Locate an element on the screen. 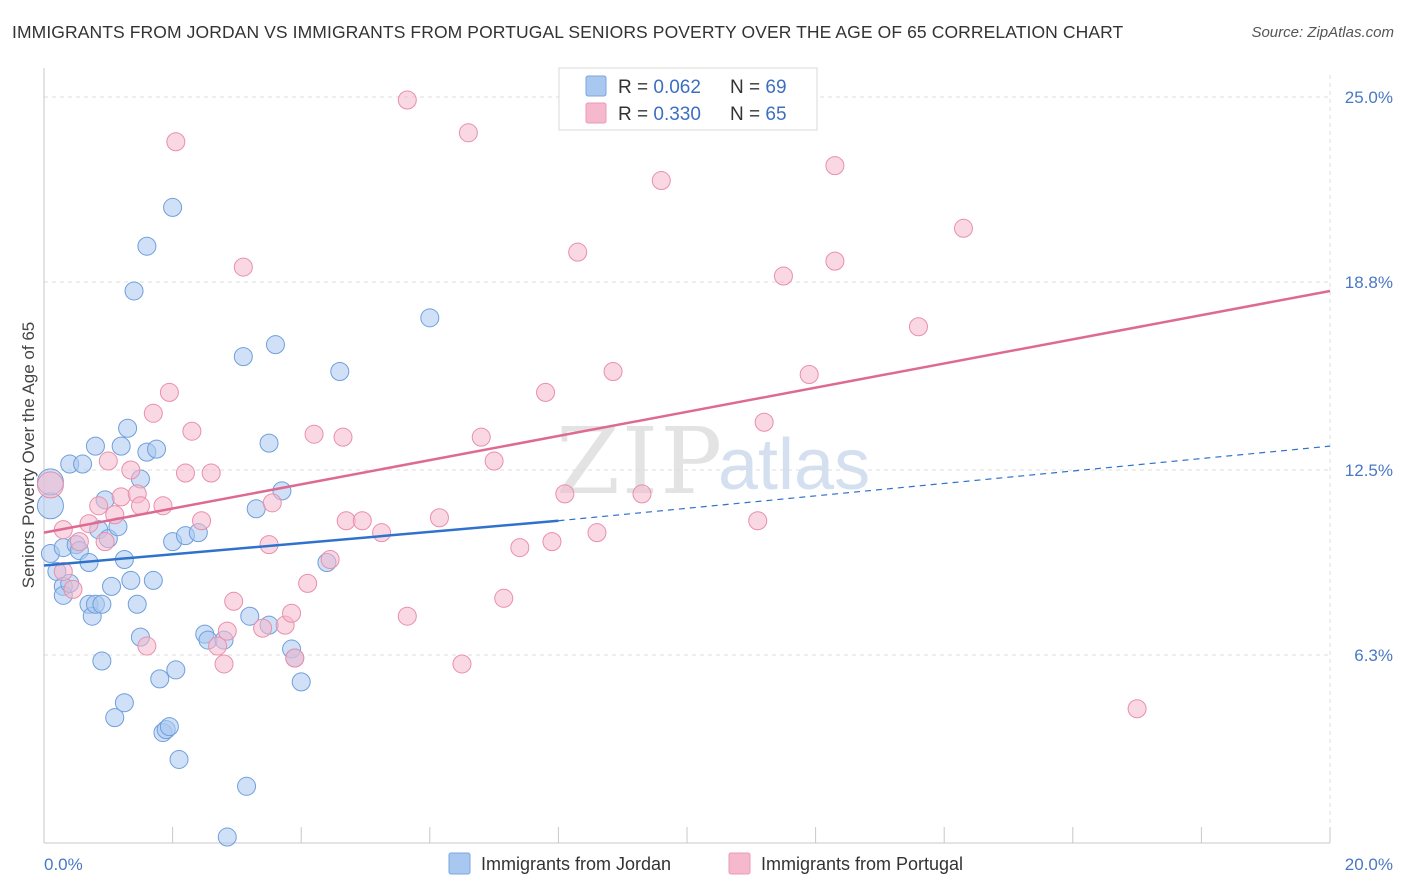 The image size is (1406, 892). x-tick-label-max: 20.0% is located at coordinates (1369, 864).